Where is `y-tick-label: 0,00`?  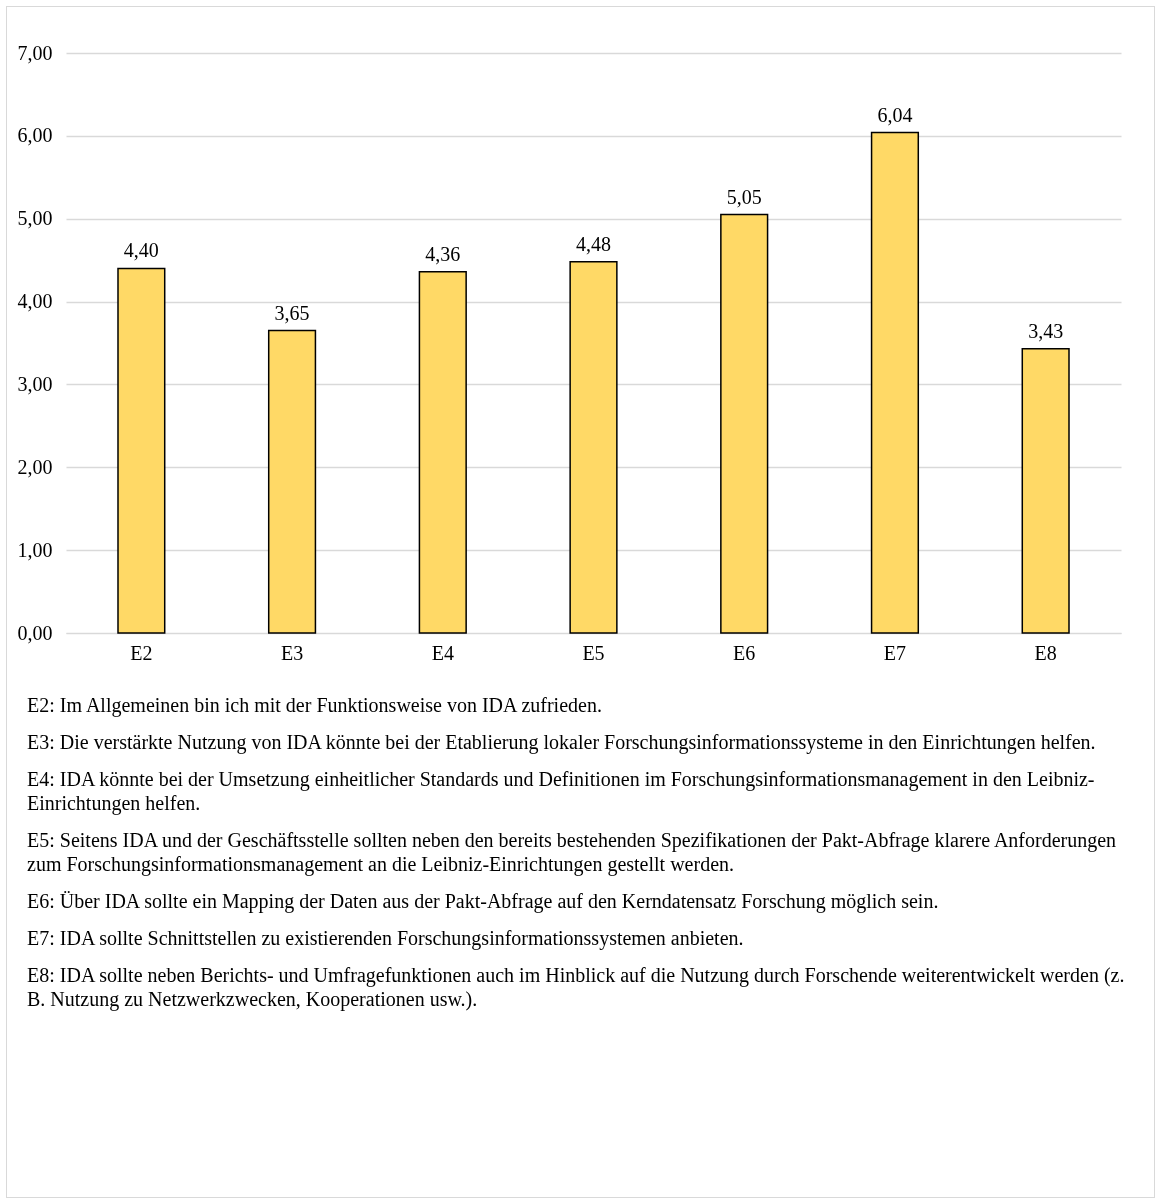
y-tick-label: 0,00 is located at coordinates (35, 632).